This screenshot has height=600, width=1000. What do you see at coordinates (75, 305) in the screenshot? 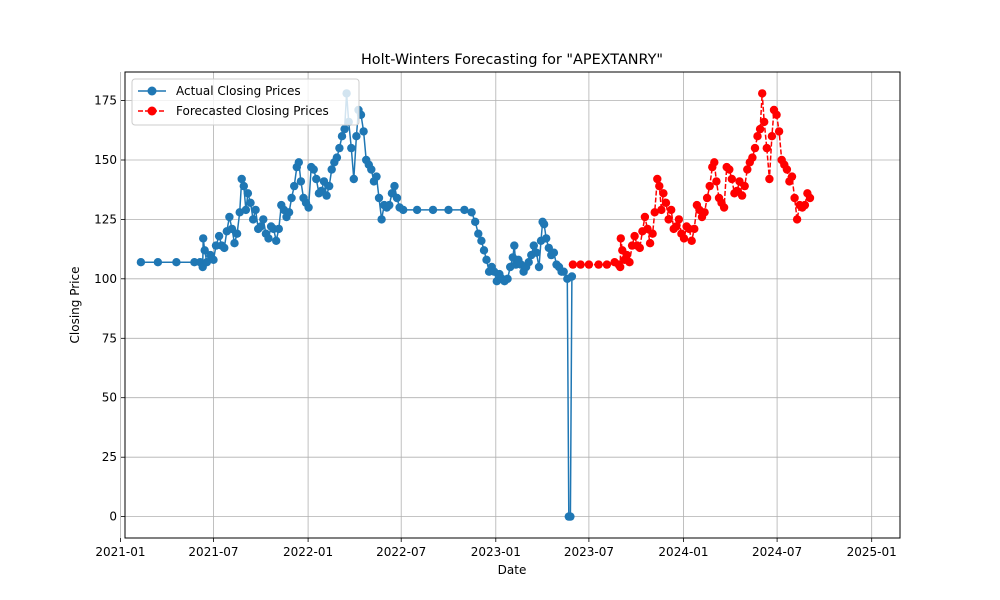
I see `y-axis-title: Closing Price` at bounding box center [75, 305].